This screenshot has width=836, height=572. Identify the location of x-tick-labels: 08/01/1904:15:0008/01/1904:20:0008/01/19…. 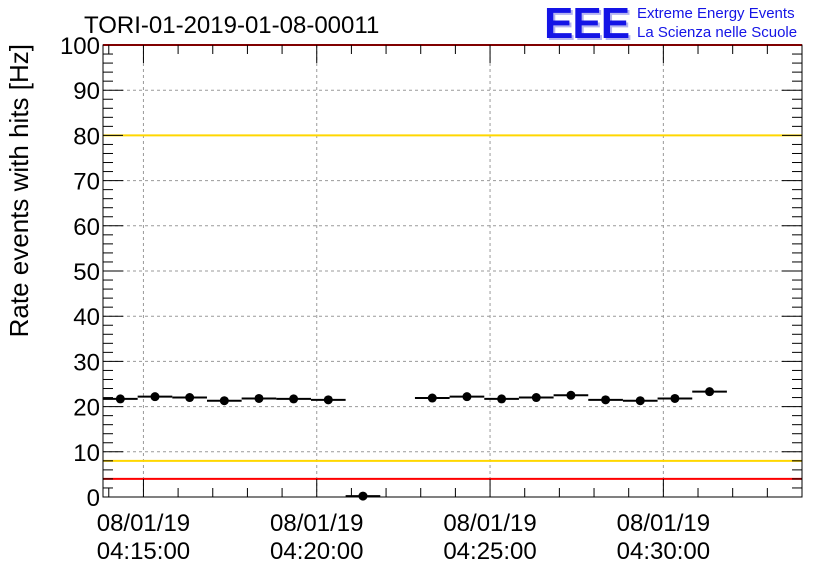
(403, 537).